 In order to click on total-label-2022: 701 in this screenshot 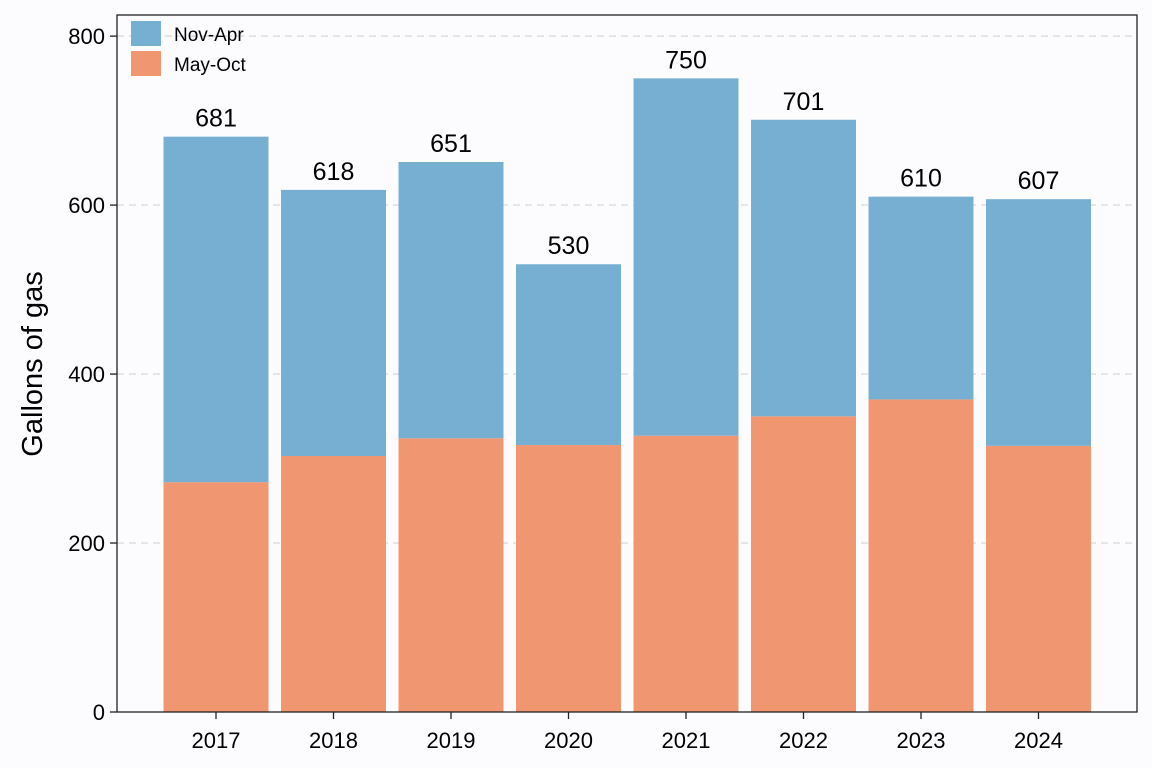, I will do `click(804, 102)`.